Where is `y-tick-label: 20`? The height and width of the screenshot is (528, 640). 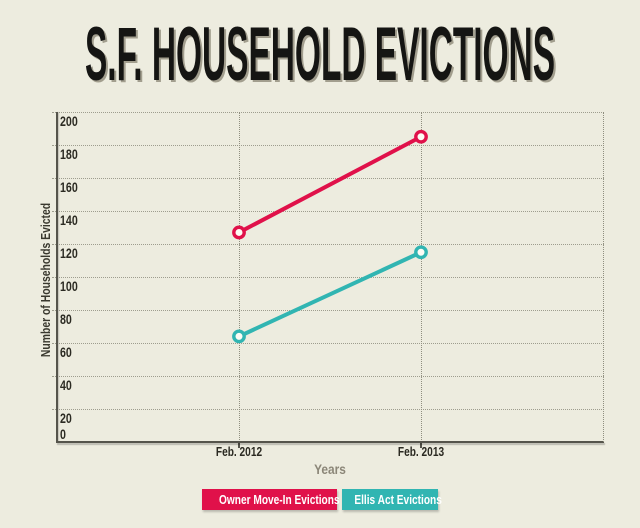
y-tick-label: 20 is located at coordinates (66, 418).